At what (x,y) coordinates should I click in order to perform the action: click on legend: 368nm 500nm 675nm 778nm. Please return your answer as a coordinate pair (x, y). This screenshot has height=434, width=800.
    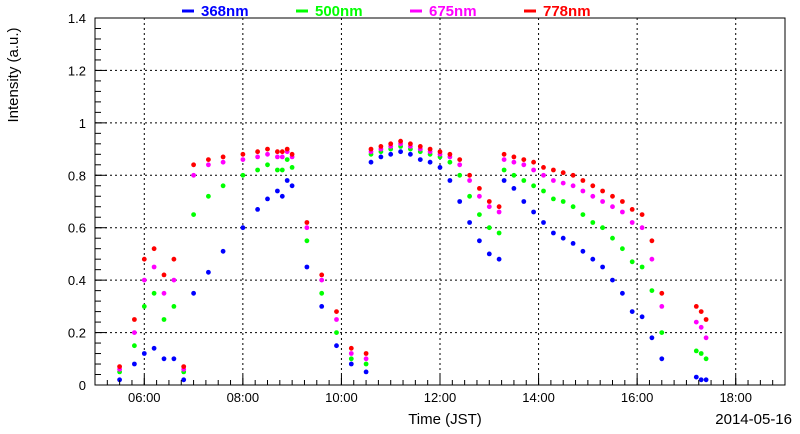
    Looking at the image, I should click on (386, 11).